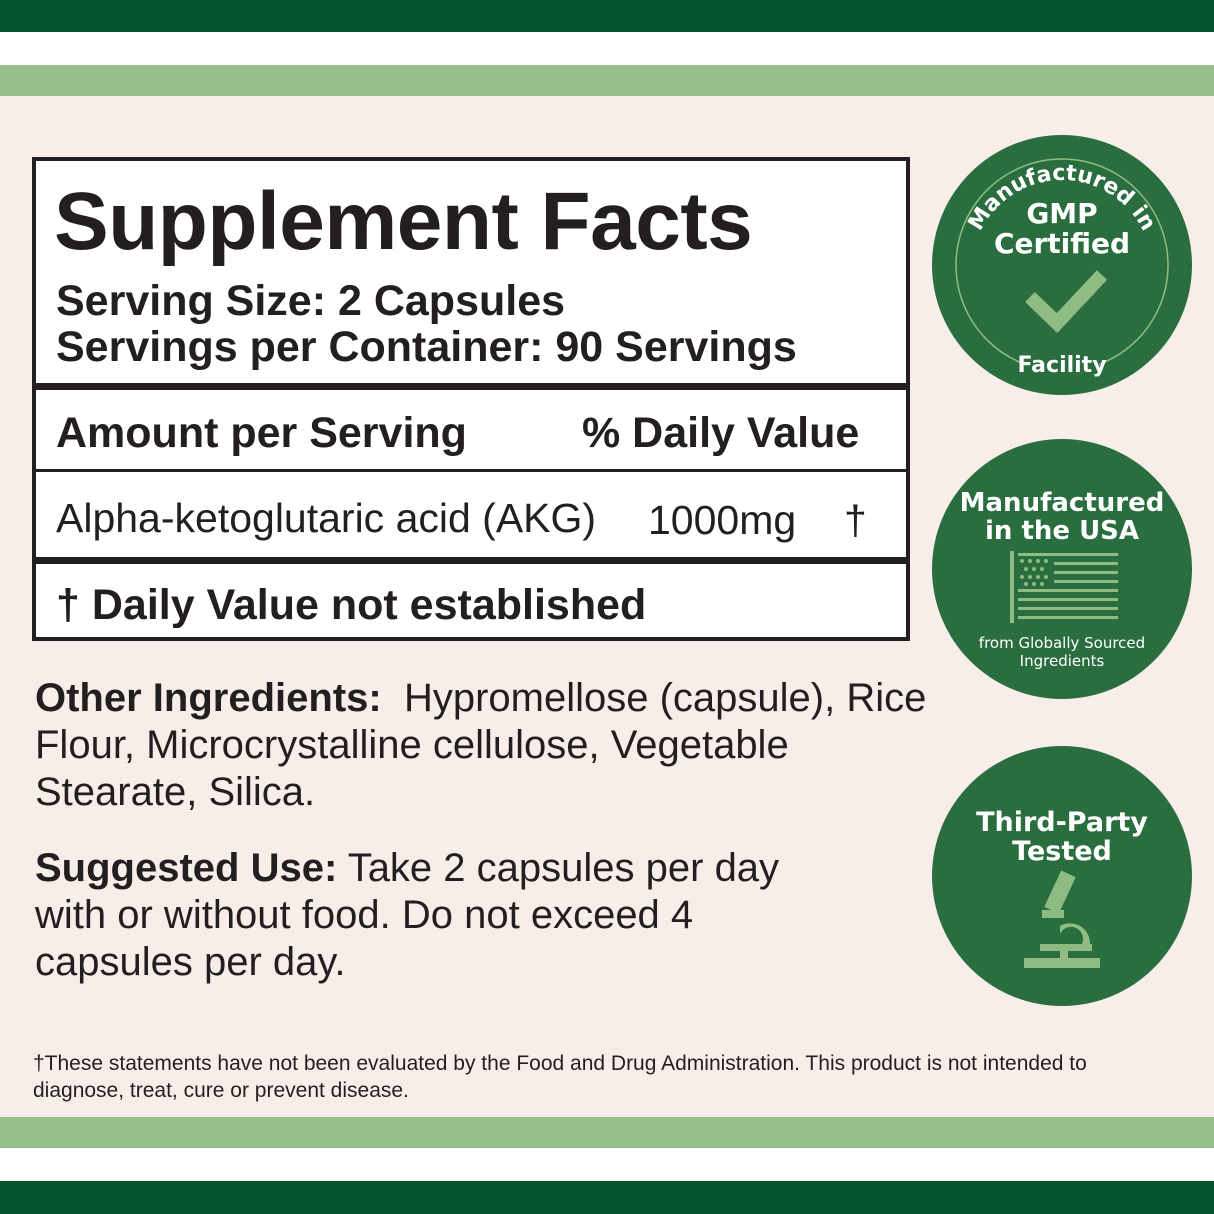 This screenshot has width=1214, height=1214. What do you see at coordinates (1064, 587) in the screenshot?
I see `us-flag-icon` at bounding box center [1064, 587].